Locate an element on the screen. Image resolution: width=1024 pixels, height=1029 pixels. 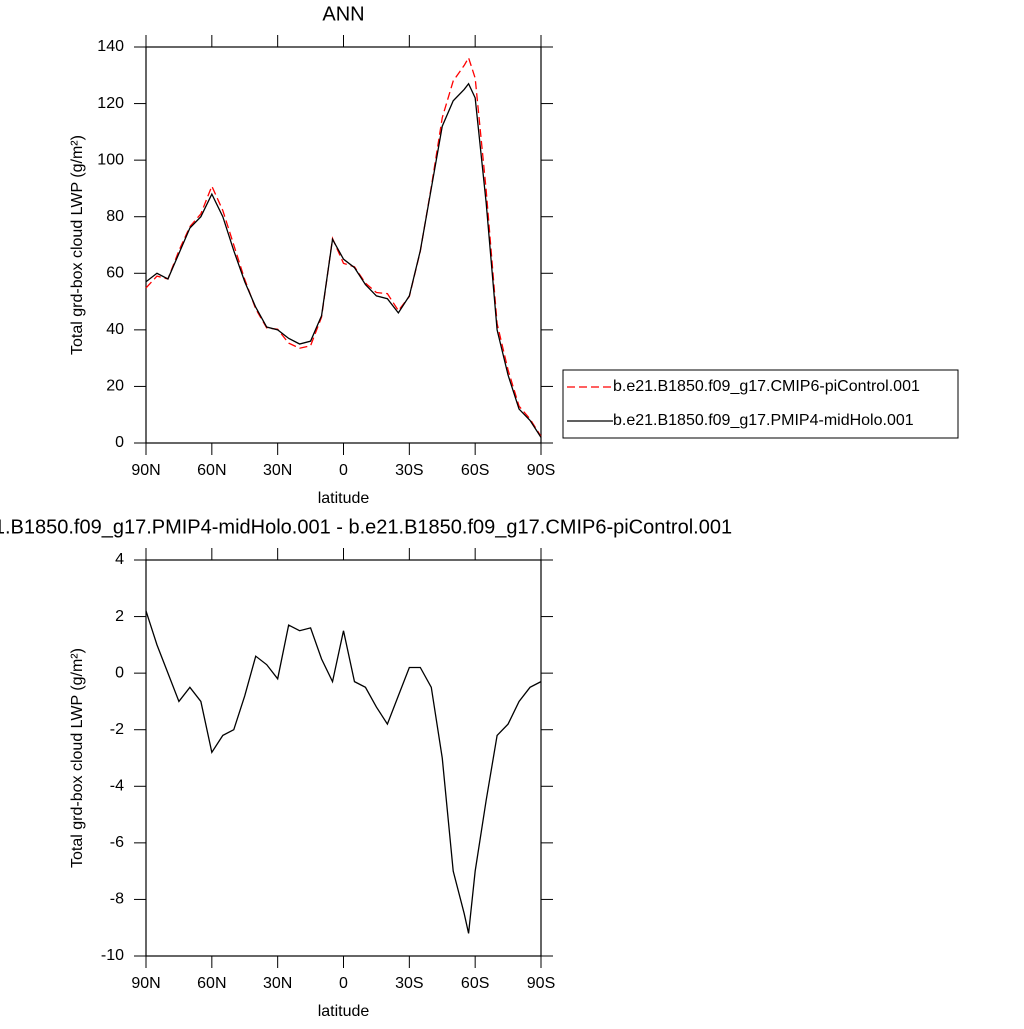
y-tick-label: -2 is located at coordinates (117, 729).